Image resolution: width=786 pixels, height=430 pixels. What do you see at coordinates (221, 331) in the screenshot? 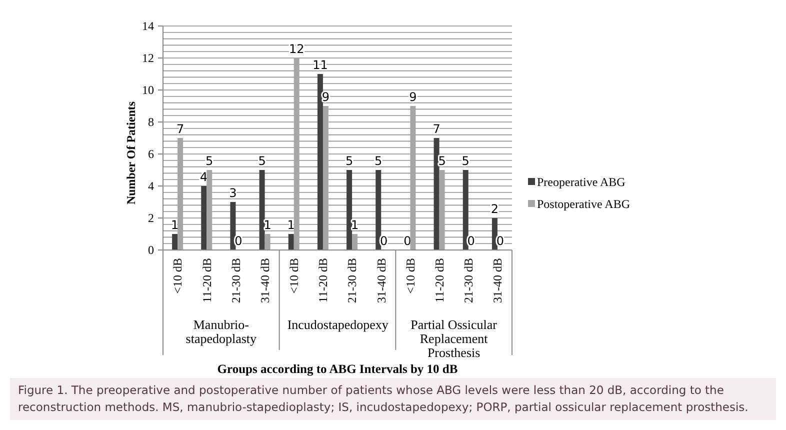
I see `text: Manubrio-stapedoplasty` at bounding box center [221, 331].